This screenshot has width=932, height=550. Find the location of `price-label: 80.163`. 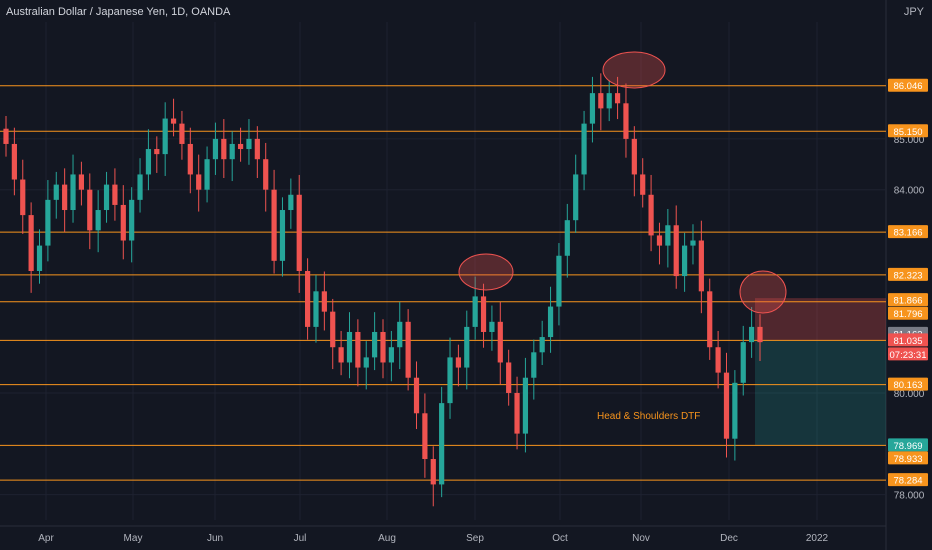

price-label: 80.163 is located at coordinates (907, 385).